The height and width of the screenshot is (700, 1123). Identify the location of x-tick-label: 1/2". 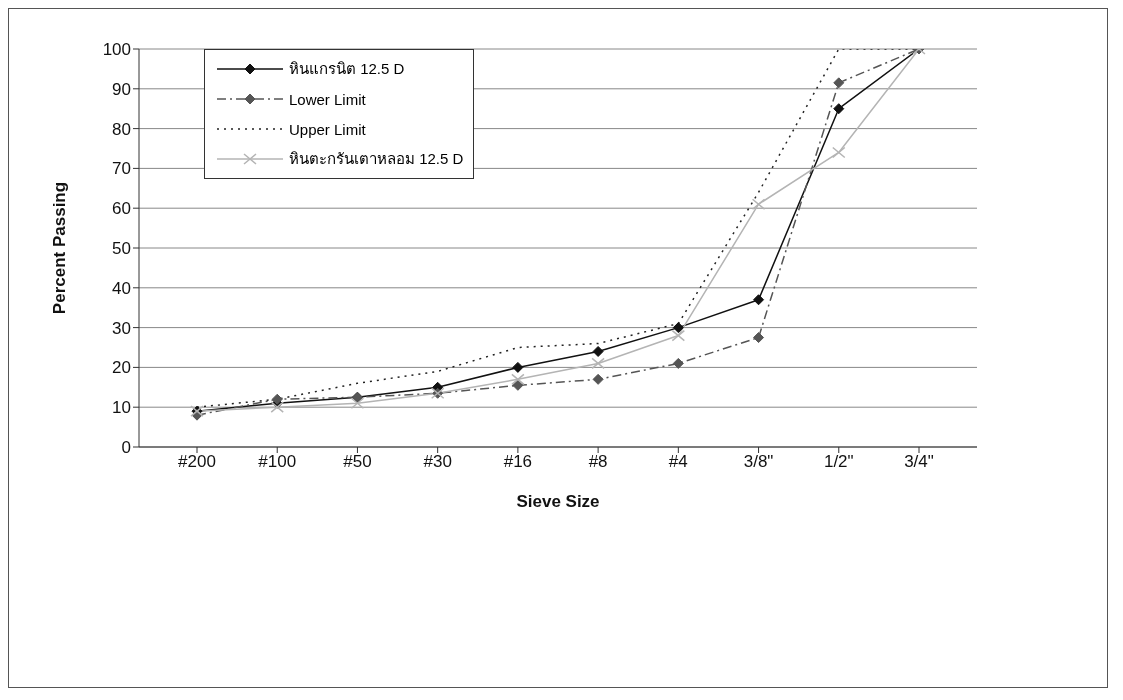
(838, 462).